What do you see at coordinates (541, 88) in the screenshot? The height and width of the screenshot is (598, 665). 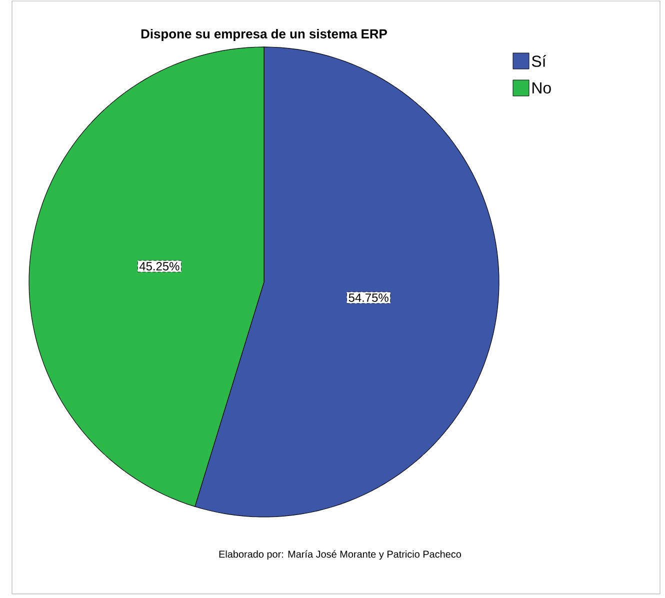 I see `legend-label: No` at bounding box center [541, 88].